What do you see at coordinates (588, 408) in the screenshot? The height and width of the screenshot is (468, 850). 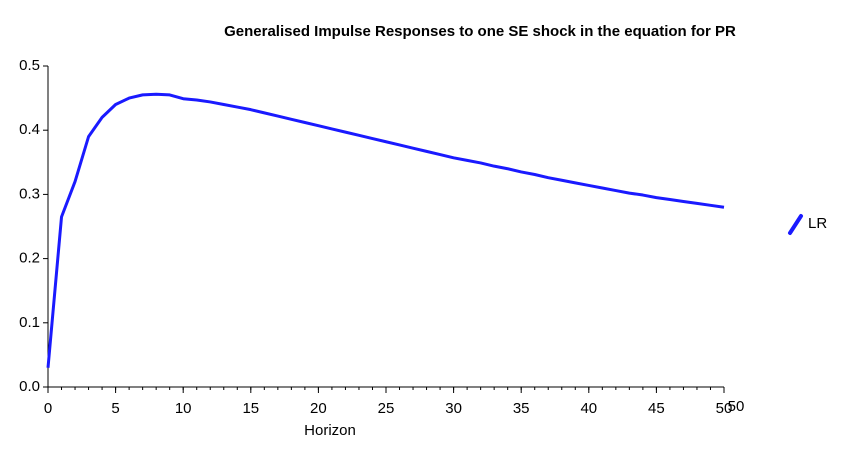 I see `x-tick-label: 40` at bounding box center [588, 408].